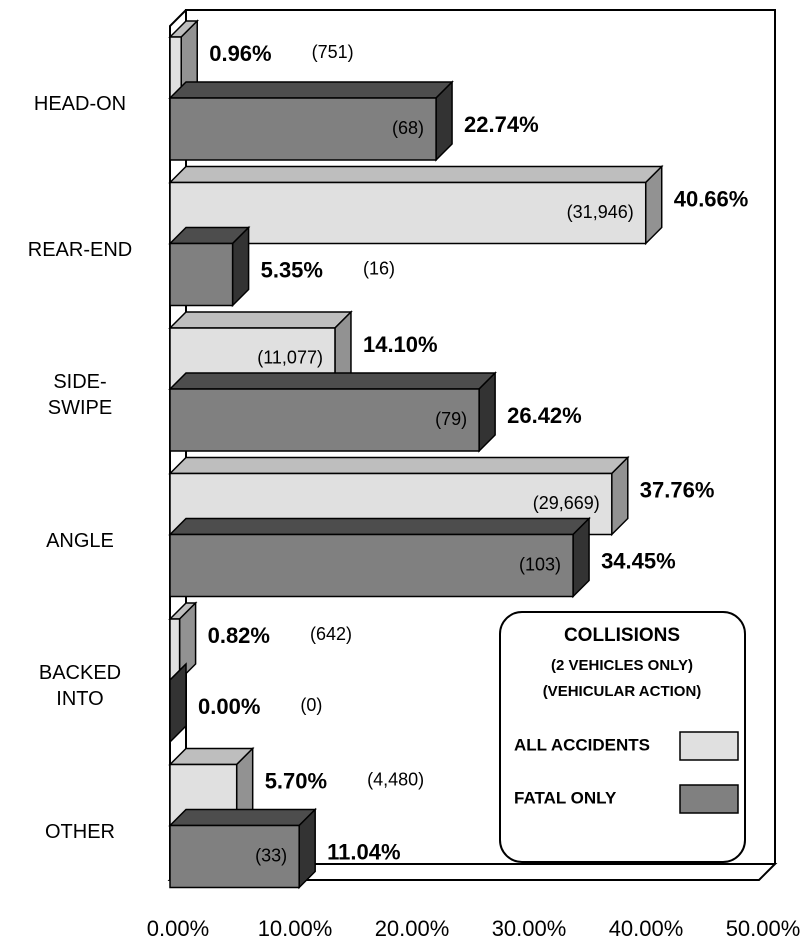 The width and height of the screenshot is (806, 947). Describe the element at coordinates (331, 634) in the screenshot. I see `count-label: (642)` at that location.